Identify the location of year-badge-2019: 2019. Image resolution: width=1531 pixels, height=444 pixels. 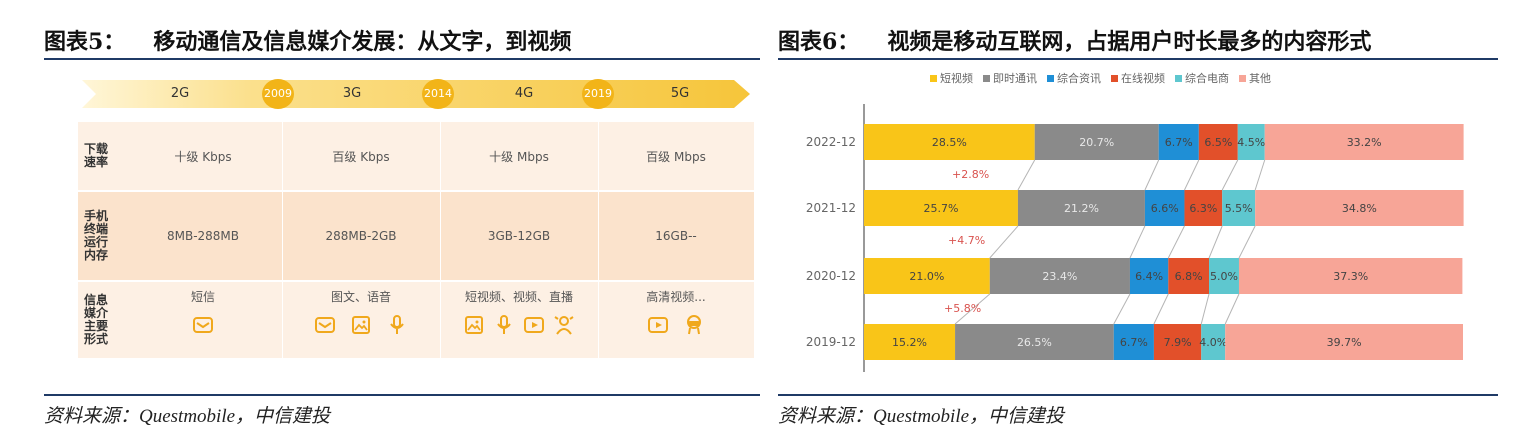
(598, 94).